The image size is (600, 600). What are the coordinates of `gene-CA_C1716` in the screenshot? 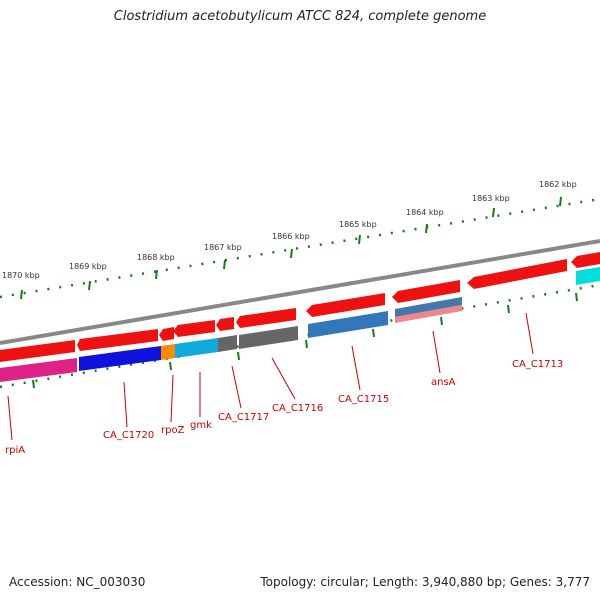 It's located at (268, 337).